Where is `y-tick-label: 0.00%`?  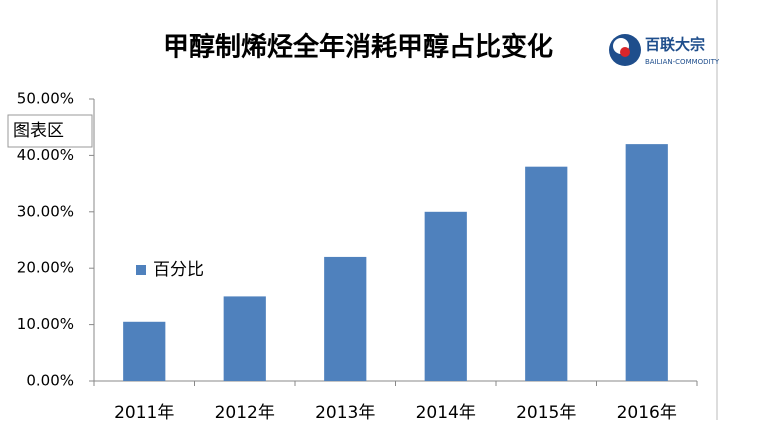 y-tick-label: 0.00% is located at coordinates (50, 381).